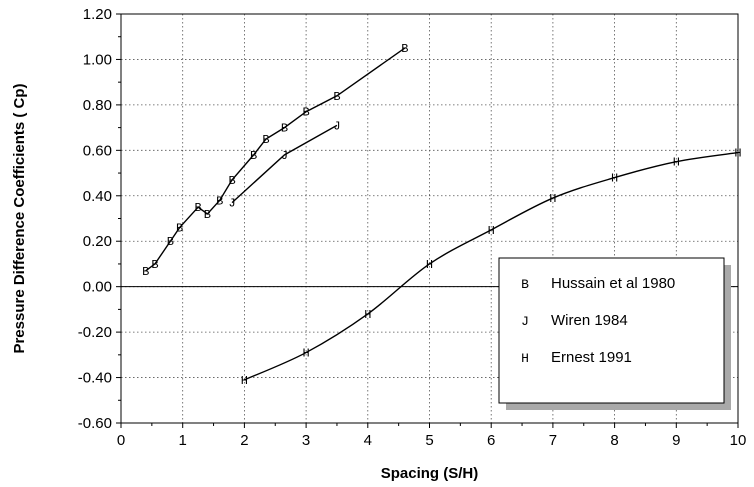  I want to click on x-tick-label: 0, so click(121, 440).